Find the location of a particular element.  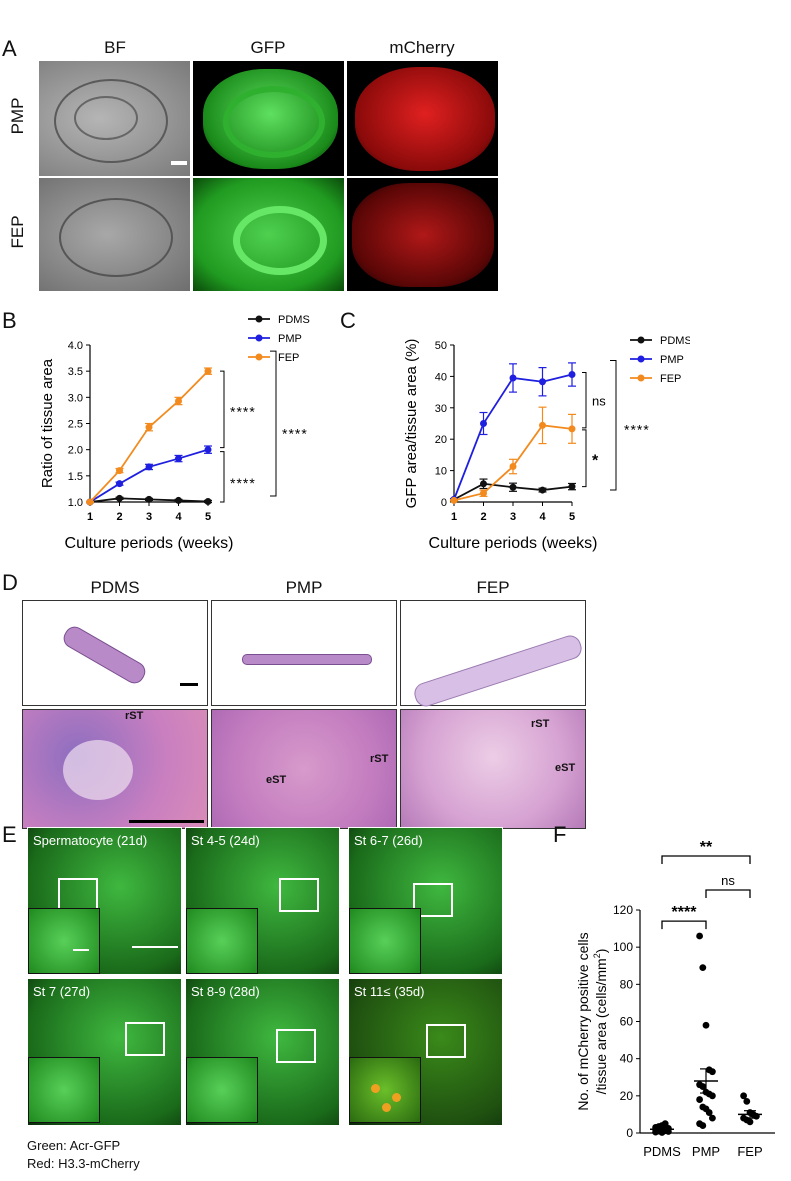

y-tick-label: 0 is located at coordinates (444, 503).